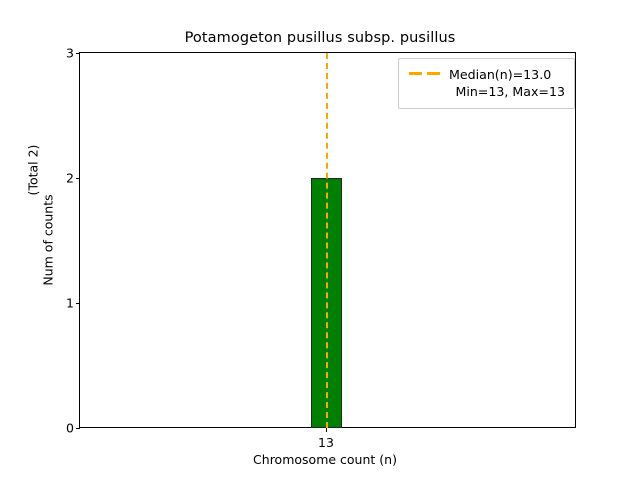  I want to click on chart-legend: Median(n)=13.0 Min=13, Max=13, so click(486, 83).